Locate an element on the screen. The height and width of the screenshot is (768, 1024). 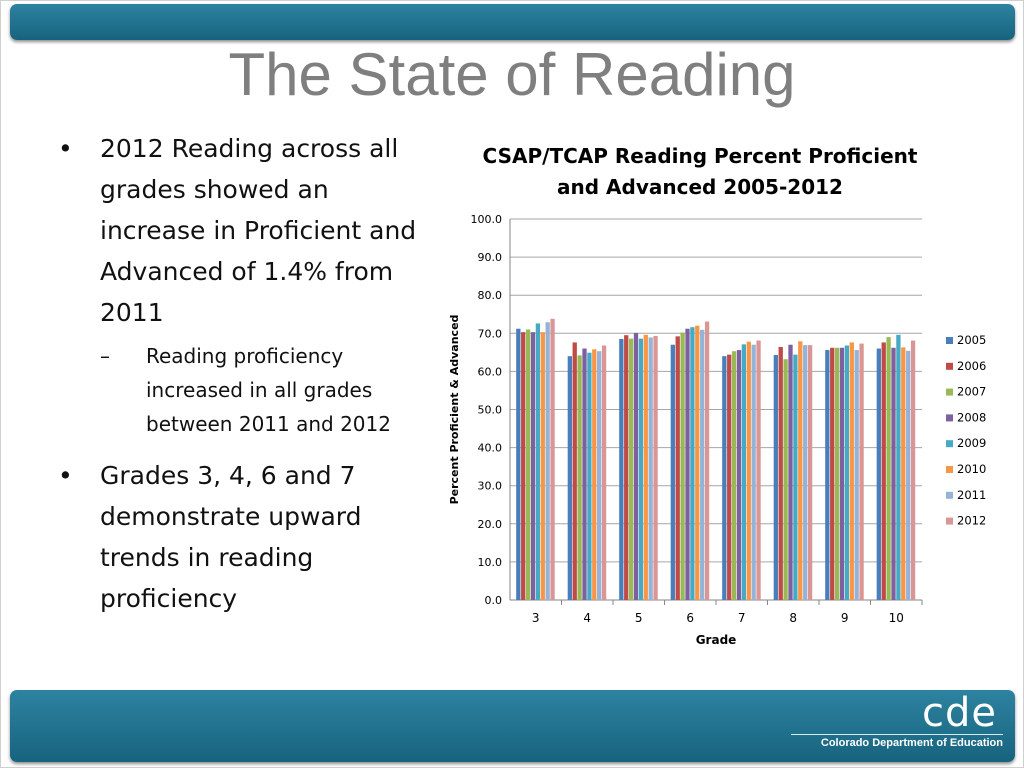
legend-swatch-2005 is located at coordinates (949, 340).